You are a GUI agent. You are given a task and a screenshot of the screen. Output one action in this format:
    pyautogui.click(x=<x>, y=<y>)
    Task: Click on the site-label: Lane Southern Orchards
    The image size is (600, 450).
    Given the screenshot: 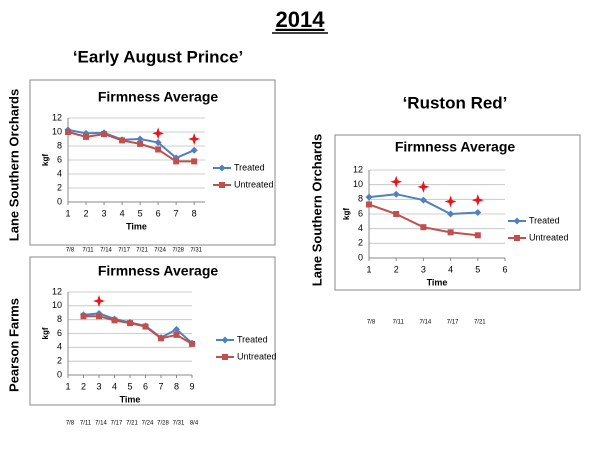 What is the action you would take?
    pyautogui.click(x=316, y=210)
    